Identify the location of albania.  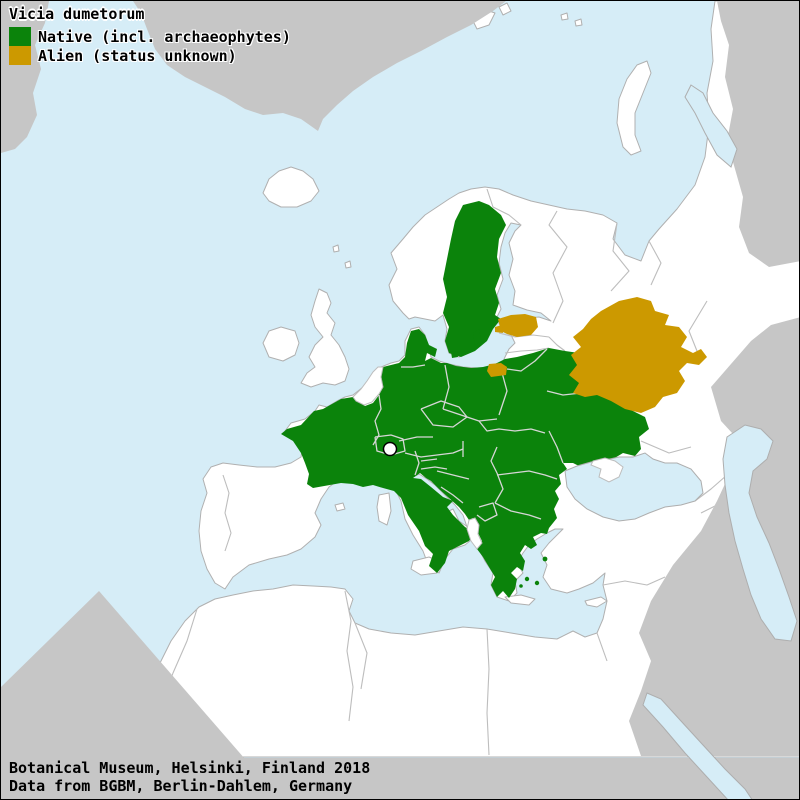
(474, 533).